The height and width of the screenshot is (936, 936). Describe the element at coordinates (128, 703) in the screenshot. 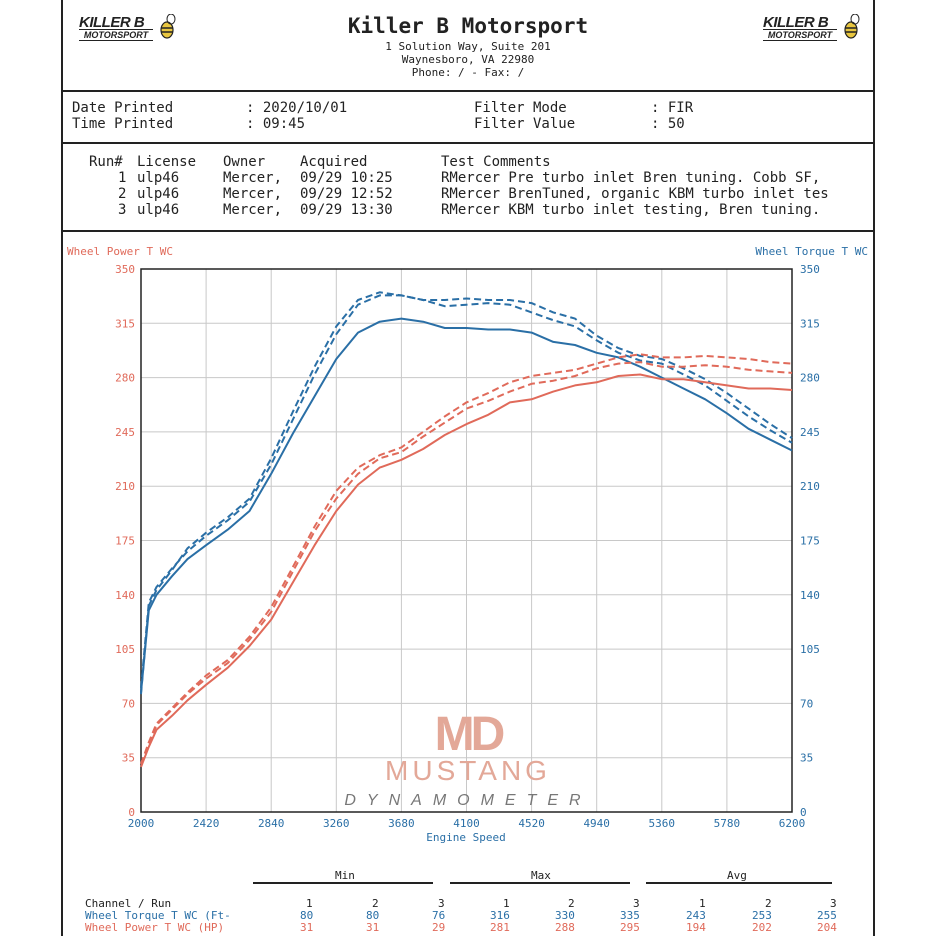

I see `y-tick-label-left: 70` at that location.